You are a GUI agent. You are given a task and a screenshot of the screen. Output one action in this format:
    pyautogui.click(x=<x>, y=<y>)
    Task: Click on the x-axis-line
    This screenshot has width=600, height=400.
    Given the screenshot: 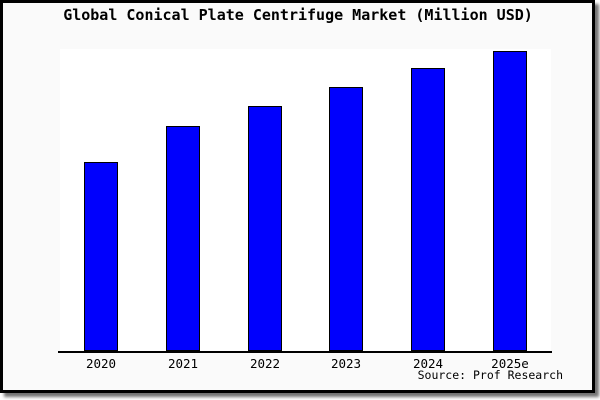 What is the action you would take?
    pyautogui.click(x=305, y=352)
    